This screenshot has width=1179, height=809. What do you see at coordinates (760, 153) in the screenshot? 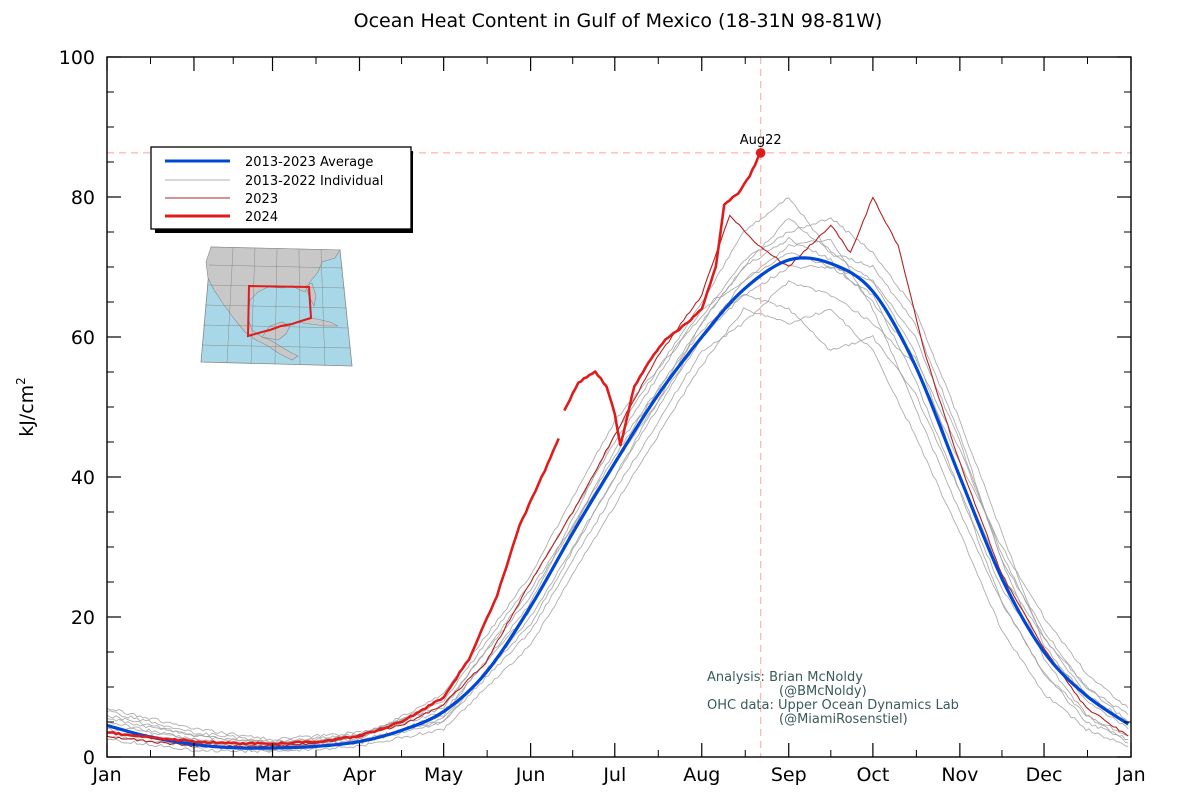
I see `aug22-point` at bounding box center [760, 153].